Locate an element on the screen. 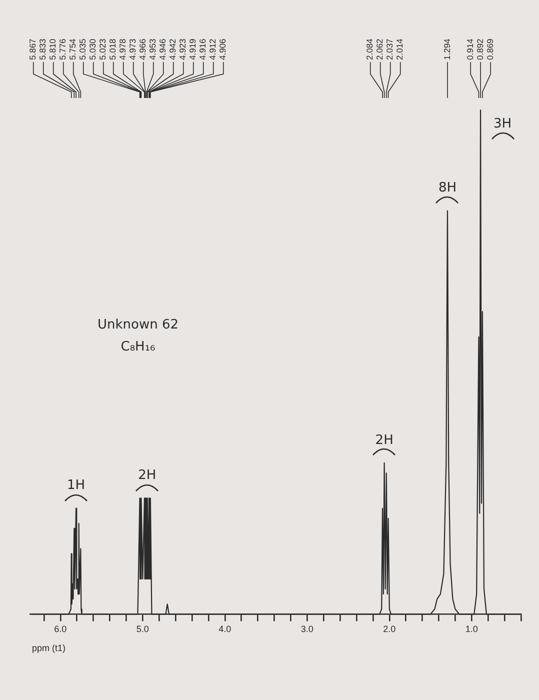 This screenshot has width=539, height=700. text: 4.942 is located at coordinates (173, 49).